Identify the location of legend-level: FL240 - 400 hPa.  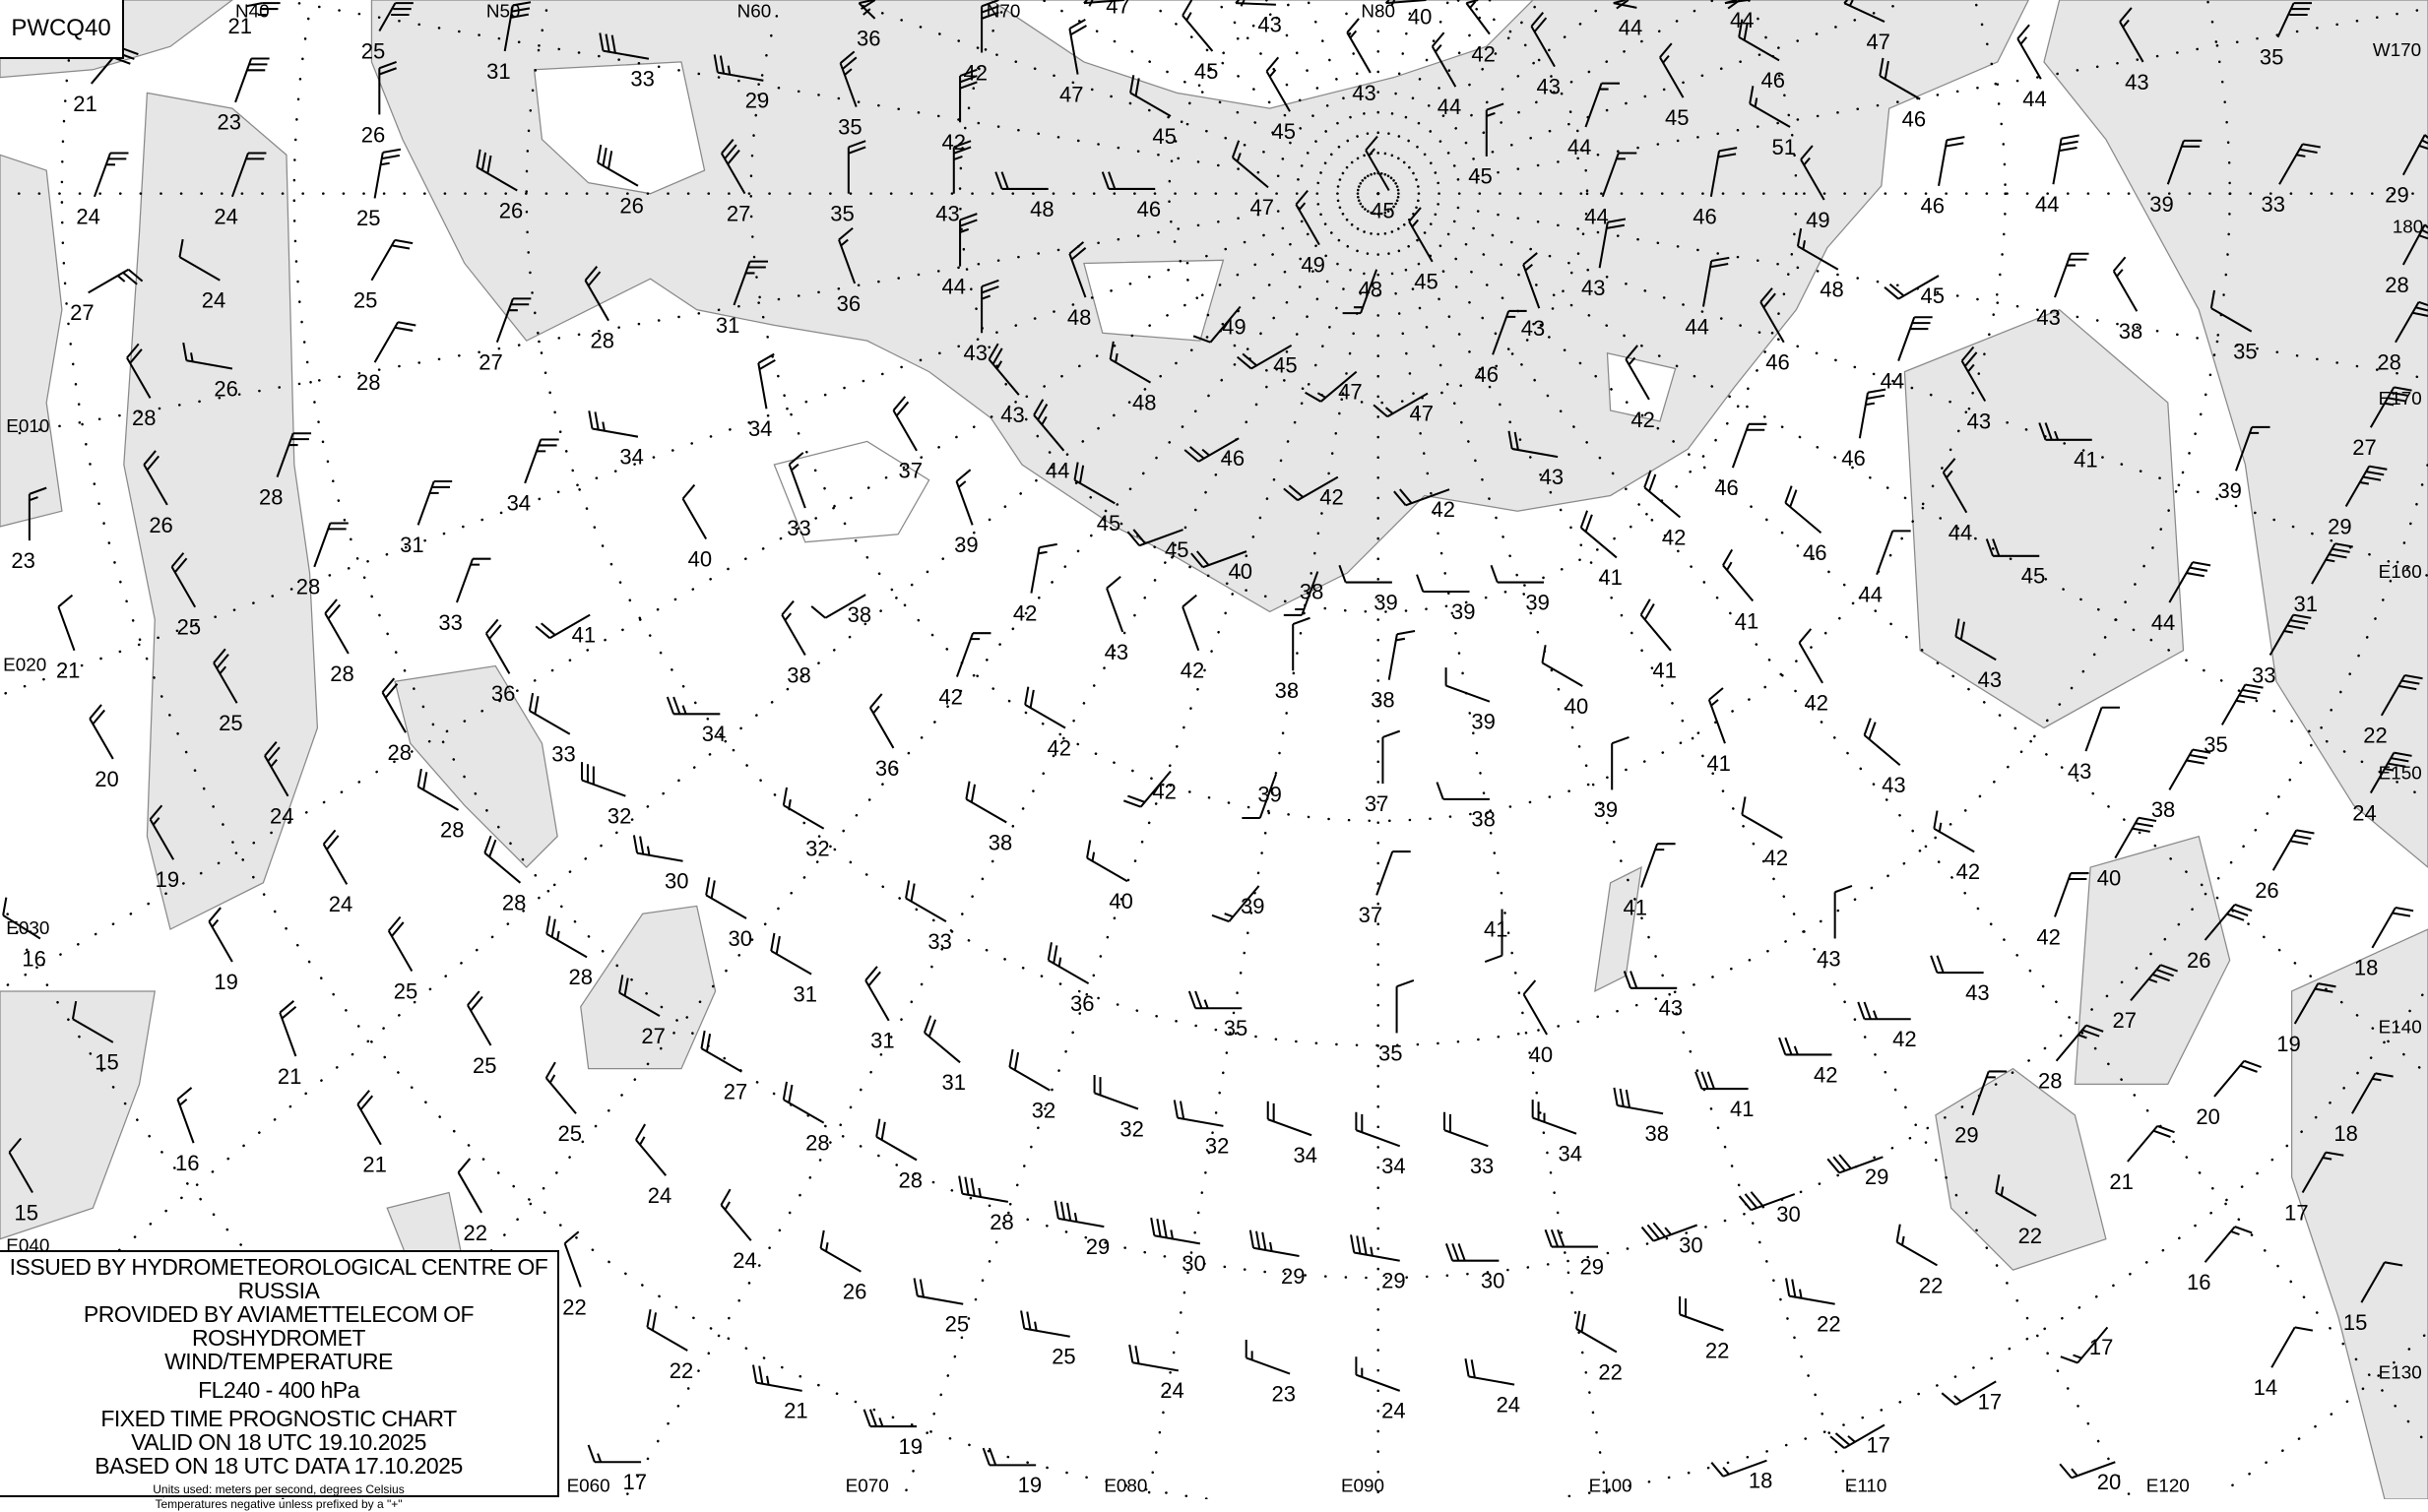
(278, 1390).